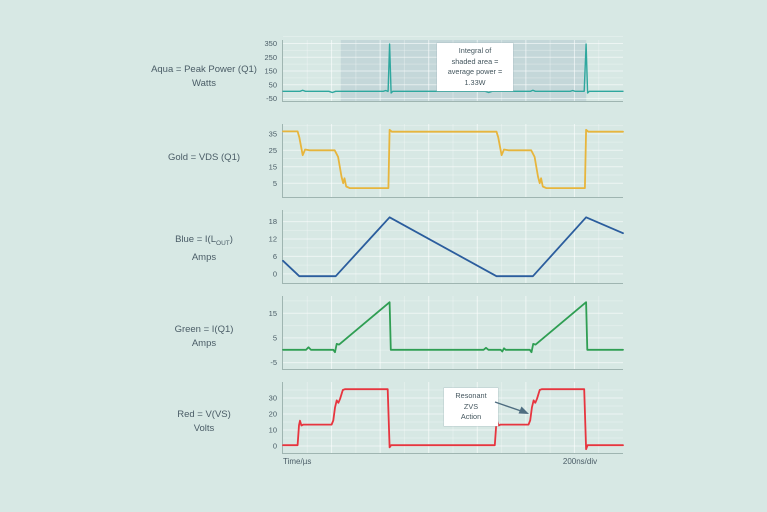 This screenshot has height=512, width=767. Describe the element at coordinates (204, 249) in the screenshot. I see `trace-label-inductor-current: Blue = I(LOUT) Amps` at that location.